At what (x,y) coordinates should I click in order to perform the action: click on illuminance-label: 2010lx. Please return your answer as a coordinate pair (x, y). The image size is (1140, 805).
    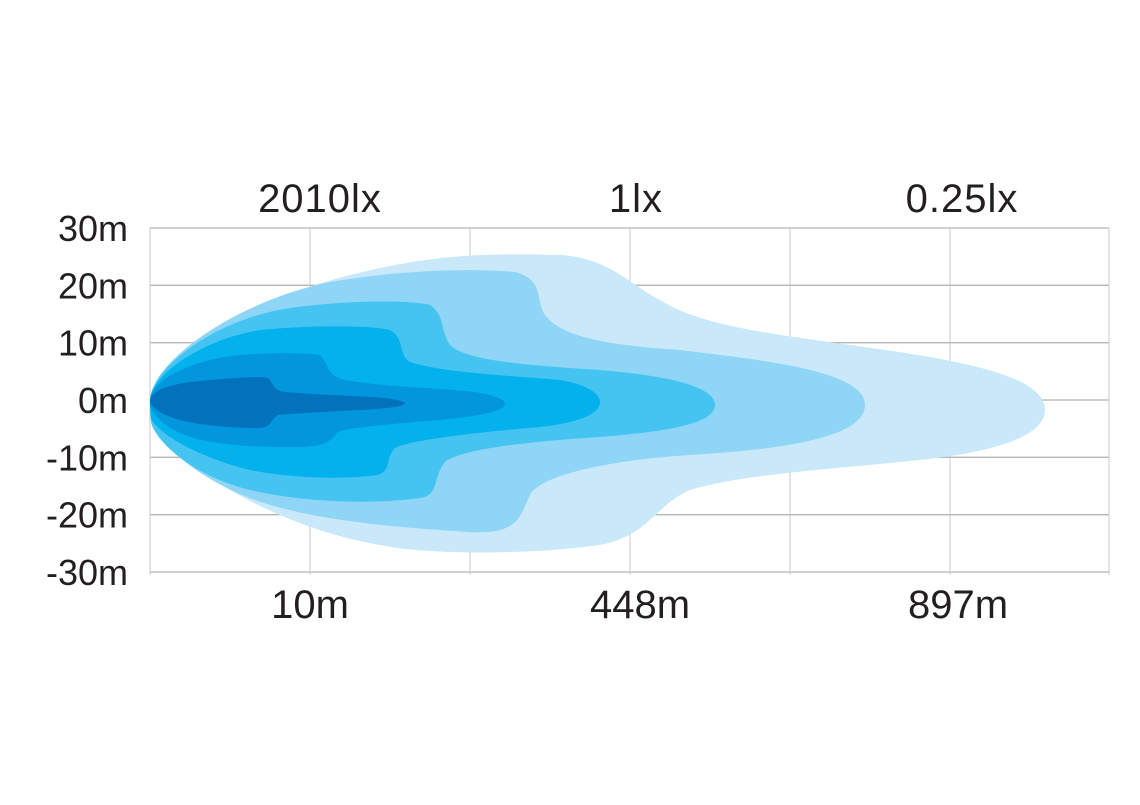
    Looking at the image, I should click on (320, 199).